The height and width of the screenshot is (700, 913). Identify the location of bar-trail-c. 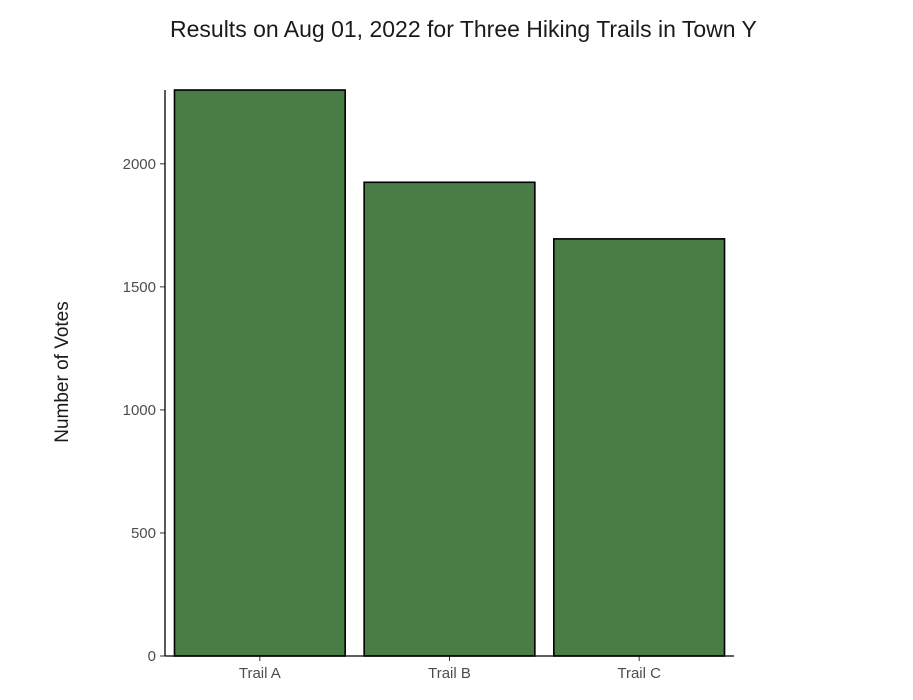
(639, 447).